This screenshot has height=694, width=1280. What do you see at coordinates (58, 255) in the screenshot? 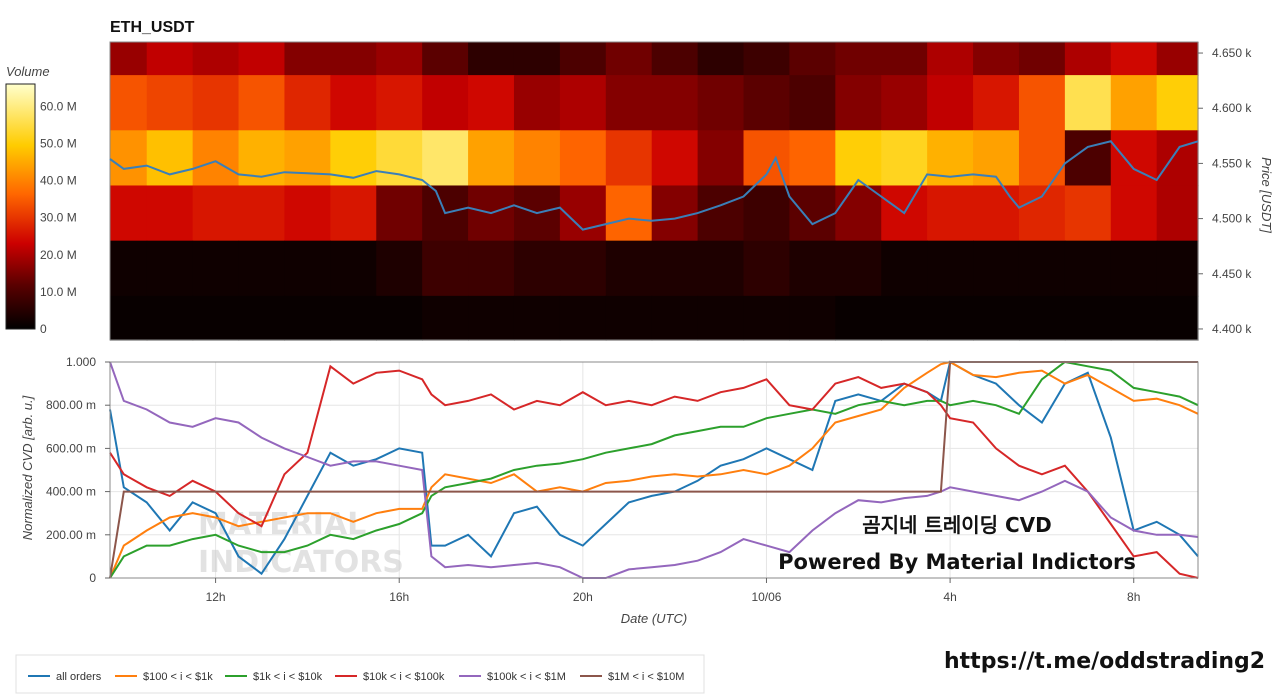
I see `colorbar-tick-label: 20.0 M` at bounding box center [58, 255].